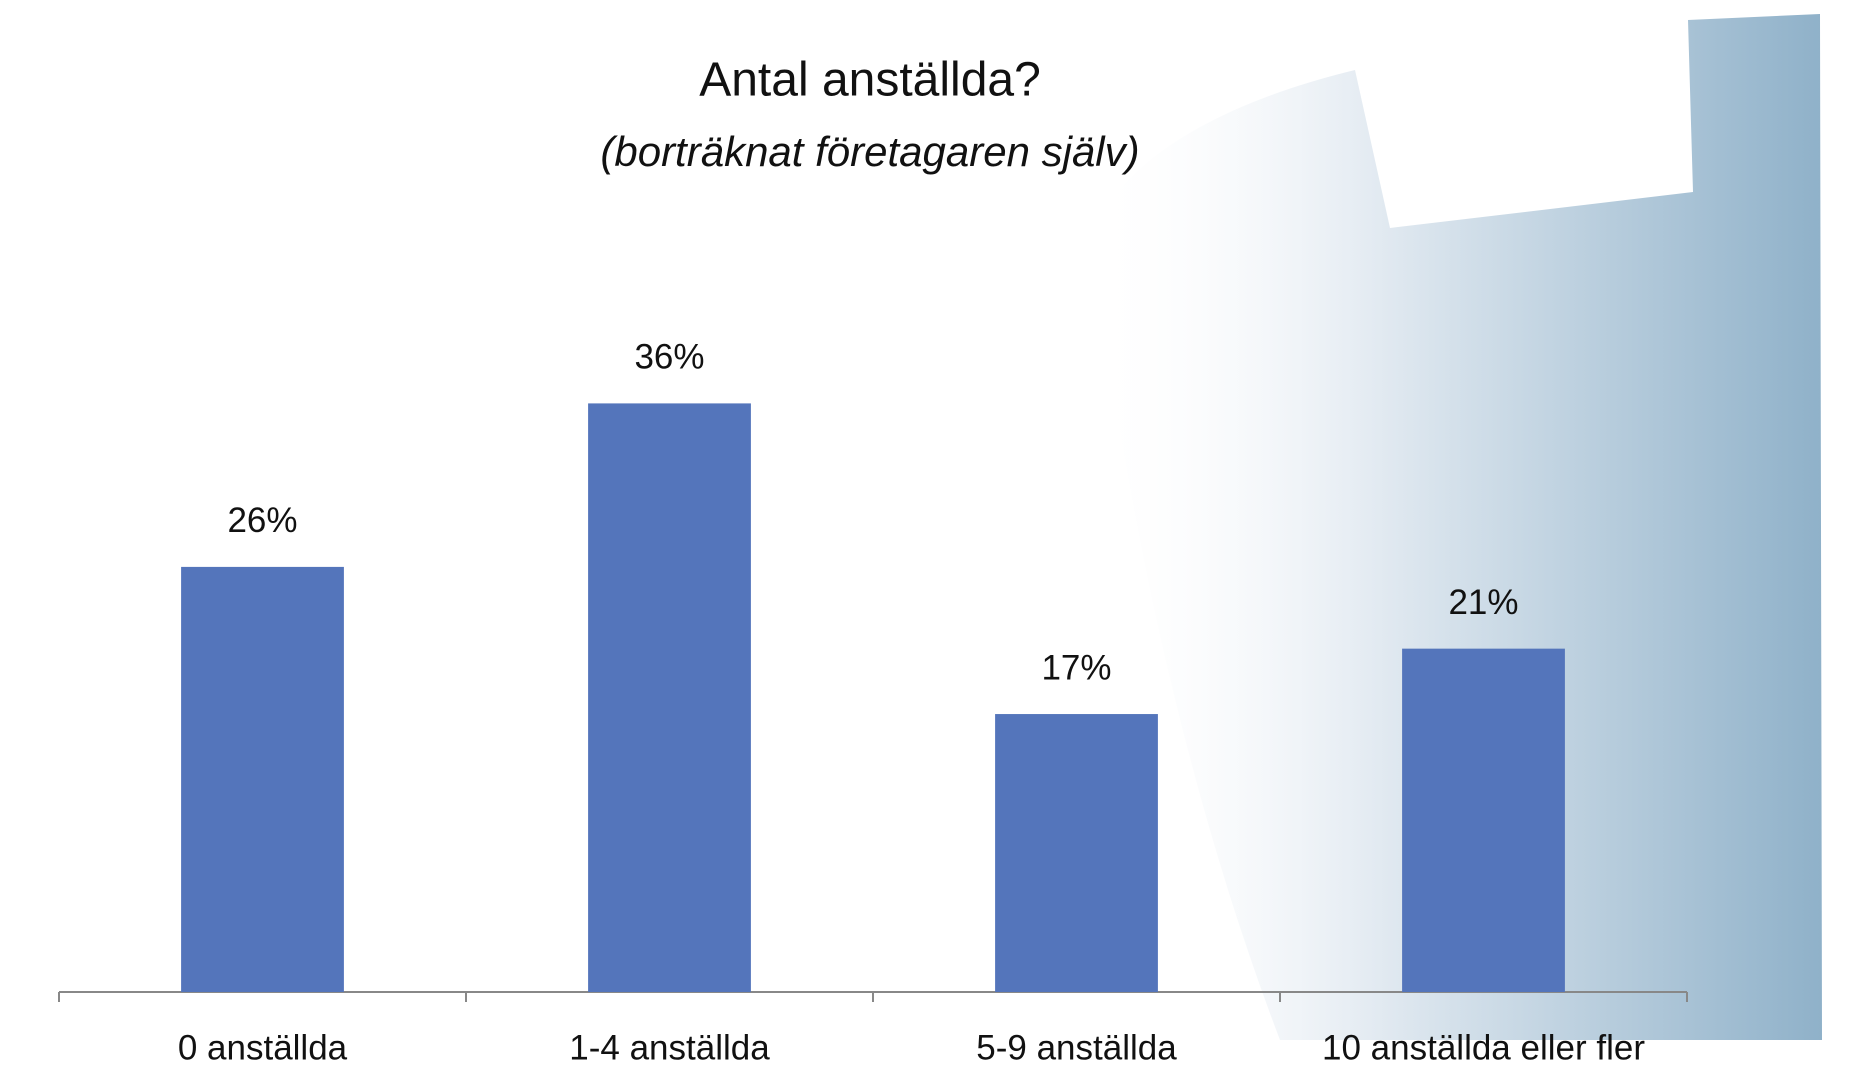 This screenshot has height=1071, width=1858. Describe the element at coordinates (1483, 1047) in the screenshot. I see `x-tick-label: 10 anställda eller fler` at that location.